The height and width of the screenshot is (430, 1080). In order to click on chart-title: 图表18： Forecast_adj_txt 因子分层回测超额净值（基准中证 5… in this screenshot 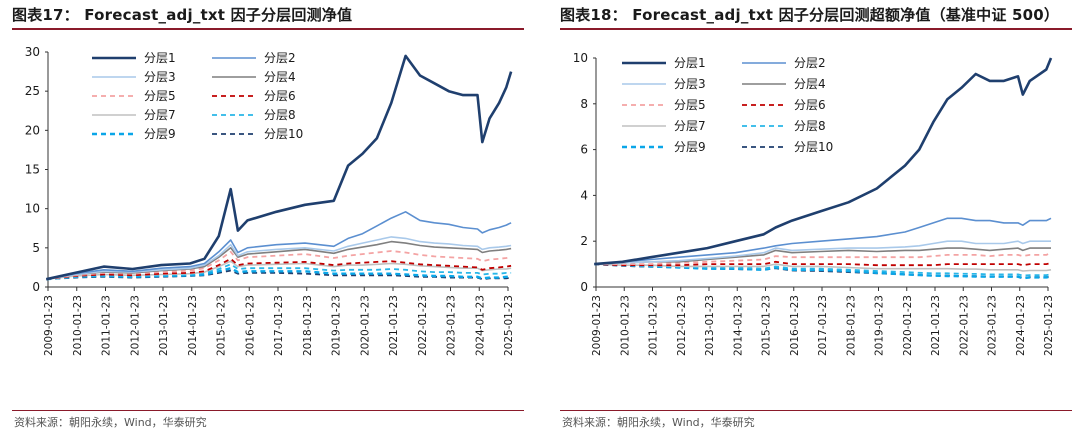, I will do `click(810, 15)`.